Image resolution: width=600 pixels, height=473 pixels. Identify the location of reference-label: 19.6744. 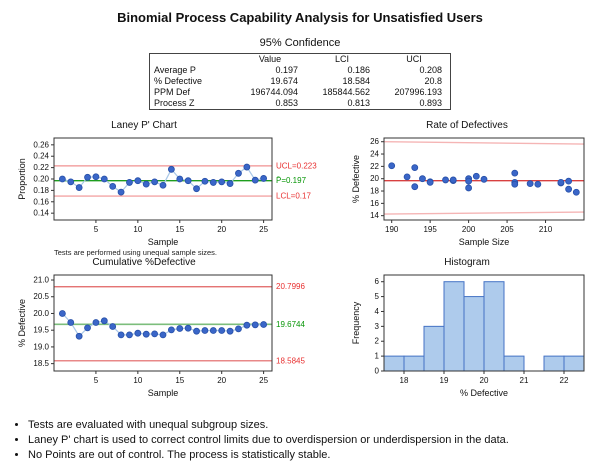
(290, 324).